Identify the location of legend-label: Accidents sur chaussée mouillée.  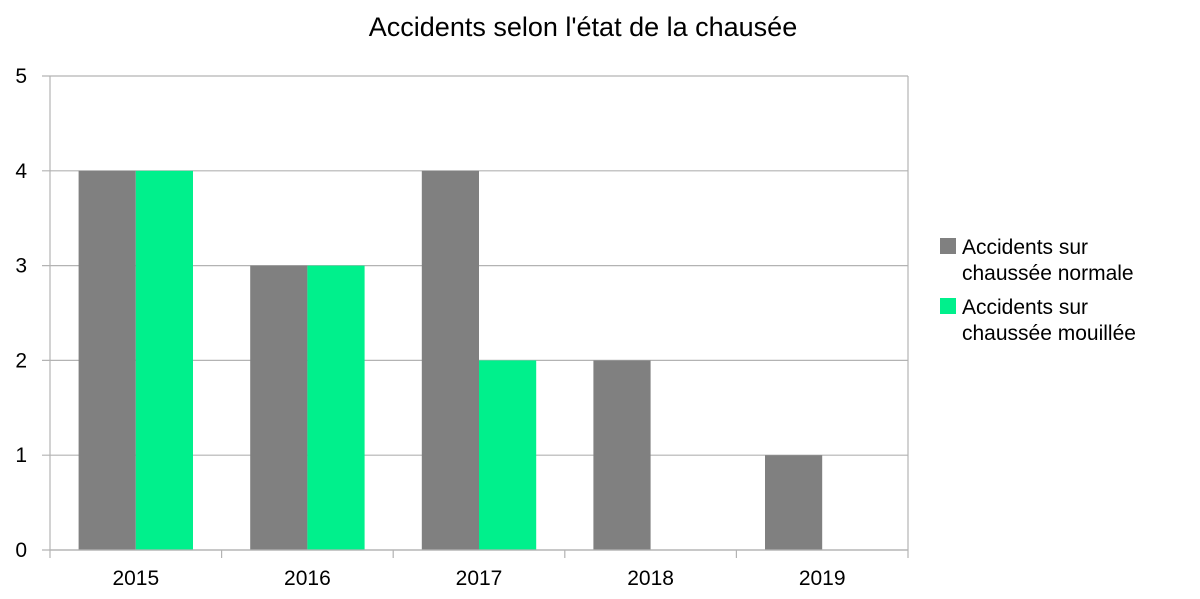
(1049, 320).